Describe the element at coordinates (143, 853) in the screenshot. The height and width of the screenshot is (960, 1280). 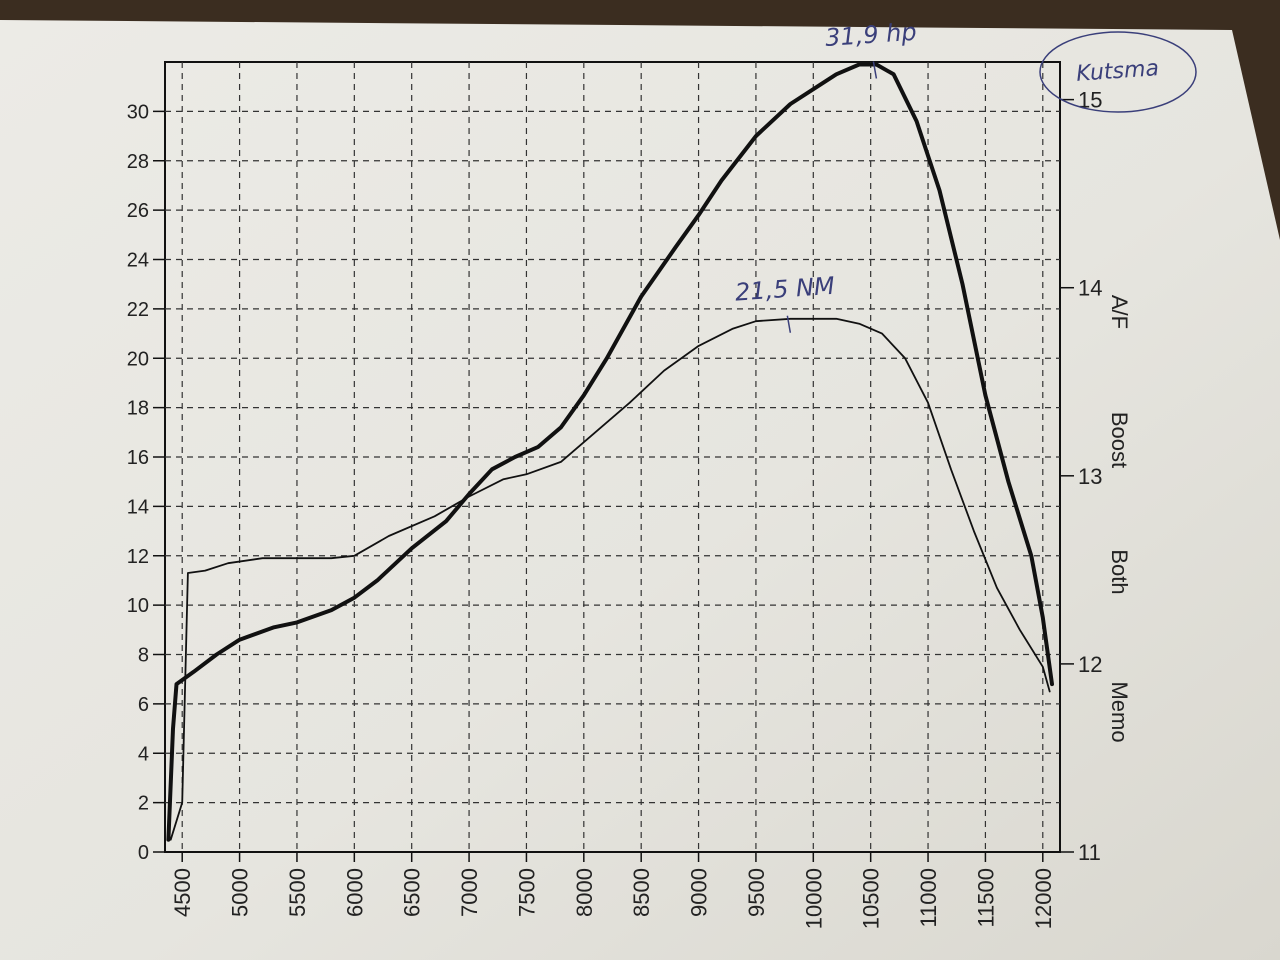
I see `left-tick-label: 0` at that location.